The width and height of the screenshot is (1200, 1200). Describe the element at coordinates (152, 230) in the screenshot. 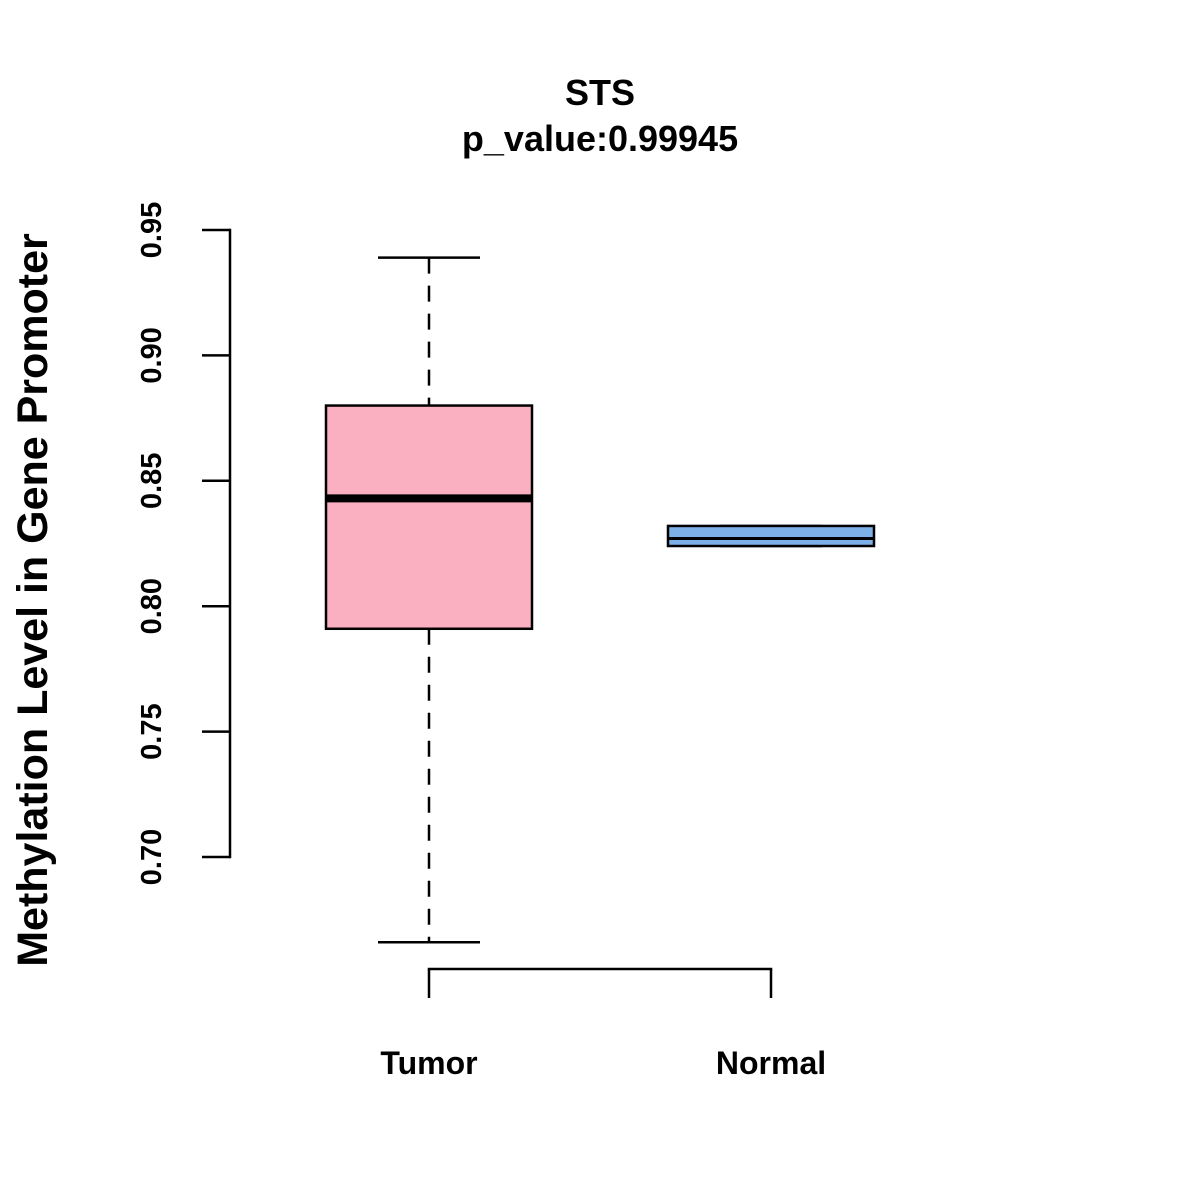

I see `y-tick-label: 0.95` at that location.